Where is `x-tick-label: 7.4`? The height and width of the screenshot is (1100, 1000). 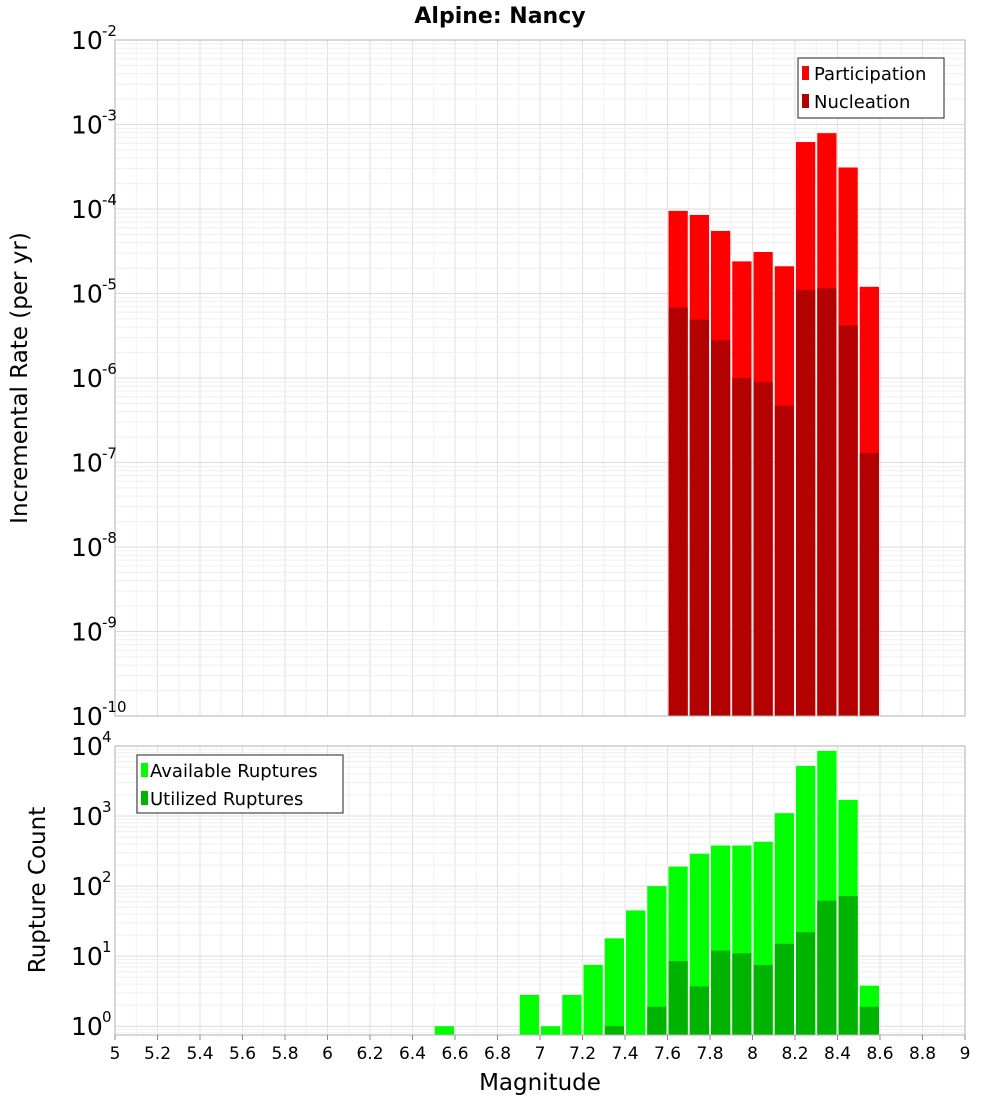 x-tick-label: 7.4 is located at coordinates (624, 1054).